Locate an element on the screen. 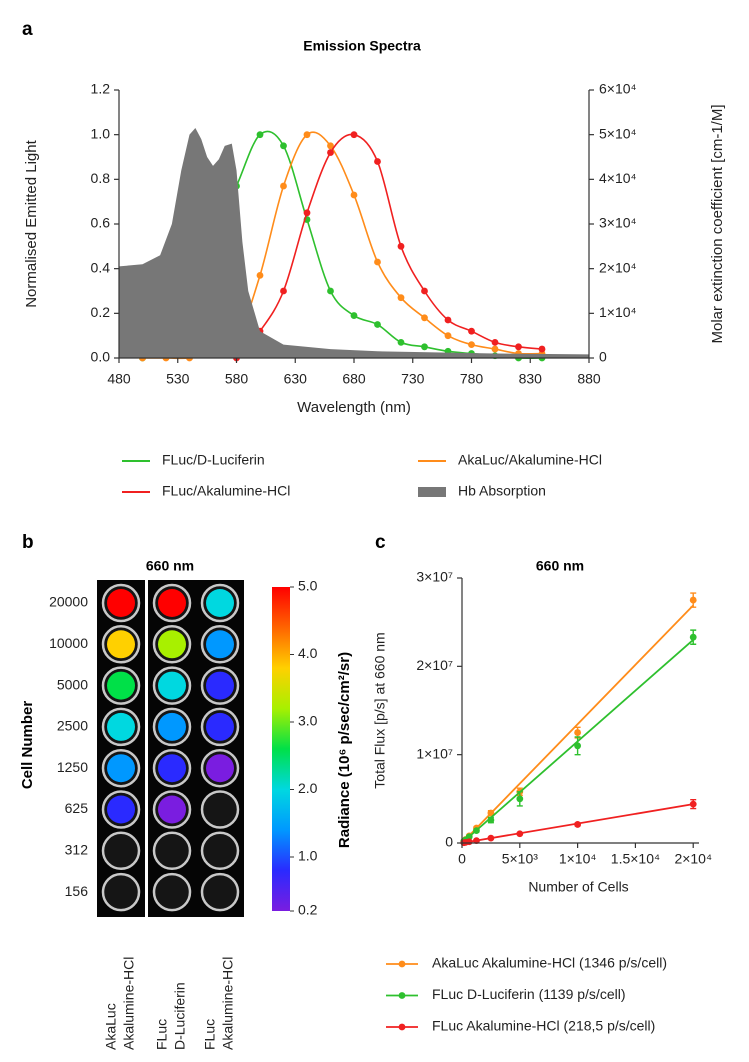 The height and width of the screenshot is (1062, 749). colorbar-tick-label: 0.2 is located at coordinates (308, 910).